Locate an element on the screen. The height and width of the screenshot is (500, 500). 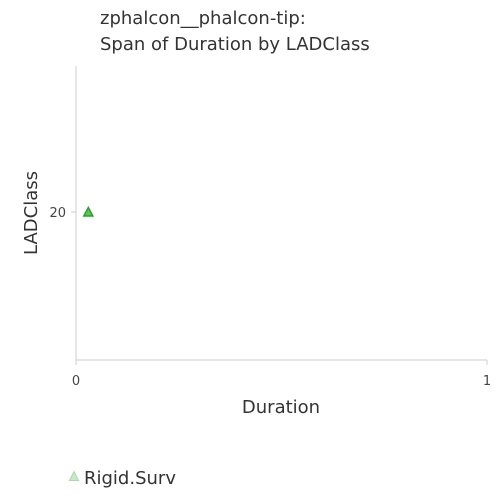
legend-label-rigid-surv: Rigid.Surv is located at coordinates (130, 478).